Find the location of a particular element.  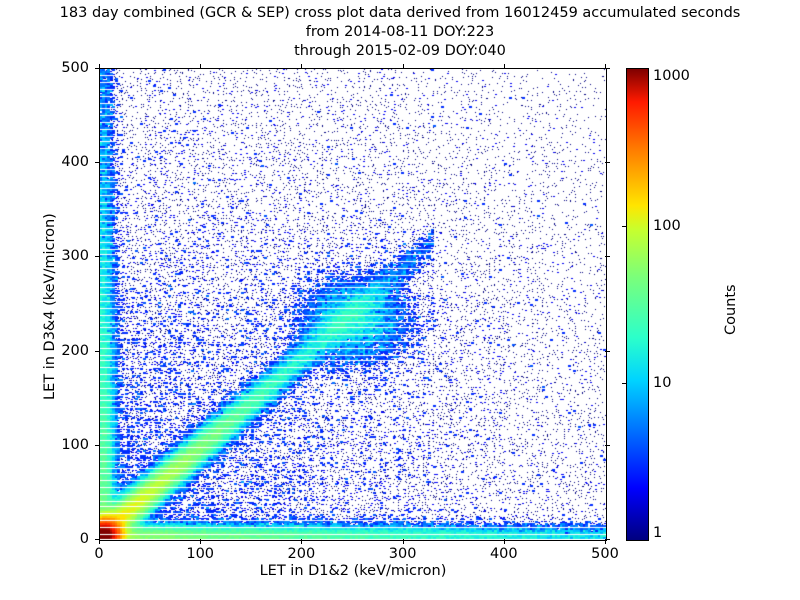

colorbar-gradient is located at coordinates (637, 304).